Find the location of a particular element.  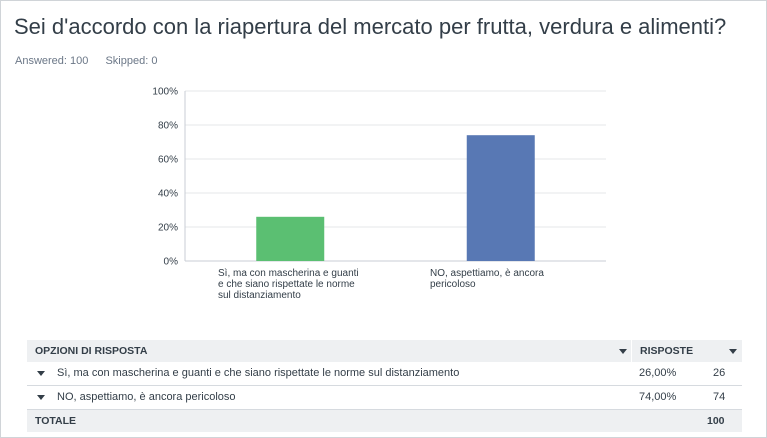

y-tick-label: 40% is located at coordinates (168, 194).